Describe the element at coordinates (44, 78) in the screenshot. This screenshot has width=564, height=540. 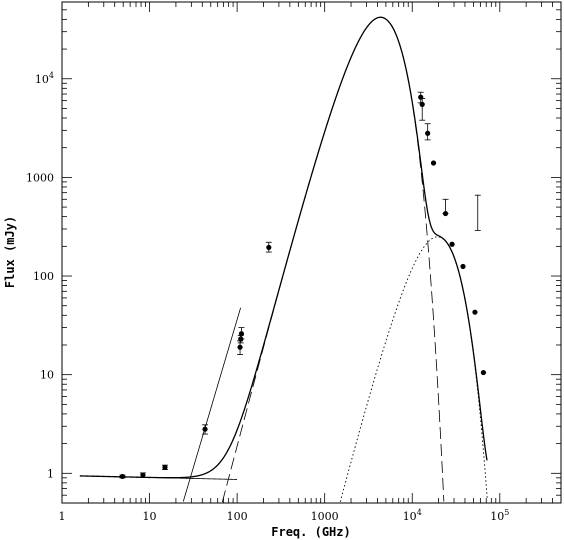
I see `y-tick-label: 10⁴` at that location.